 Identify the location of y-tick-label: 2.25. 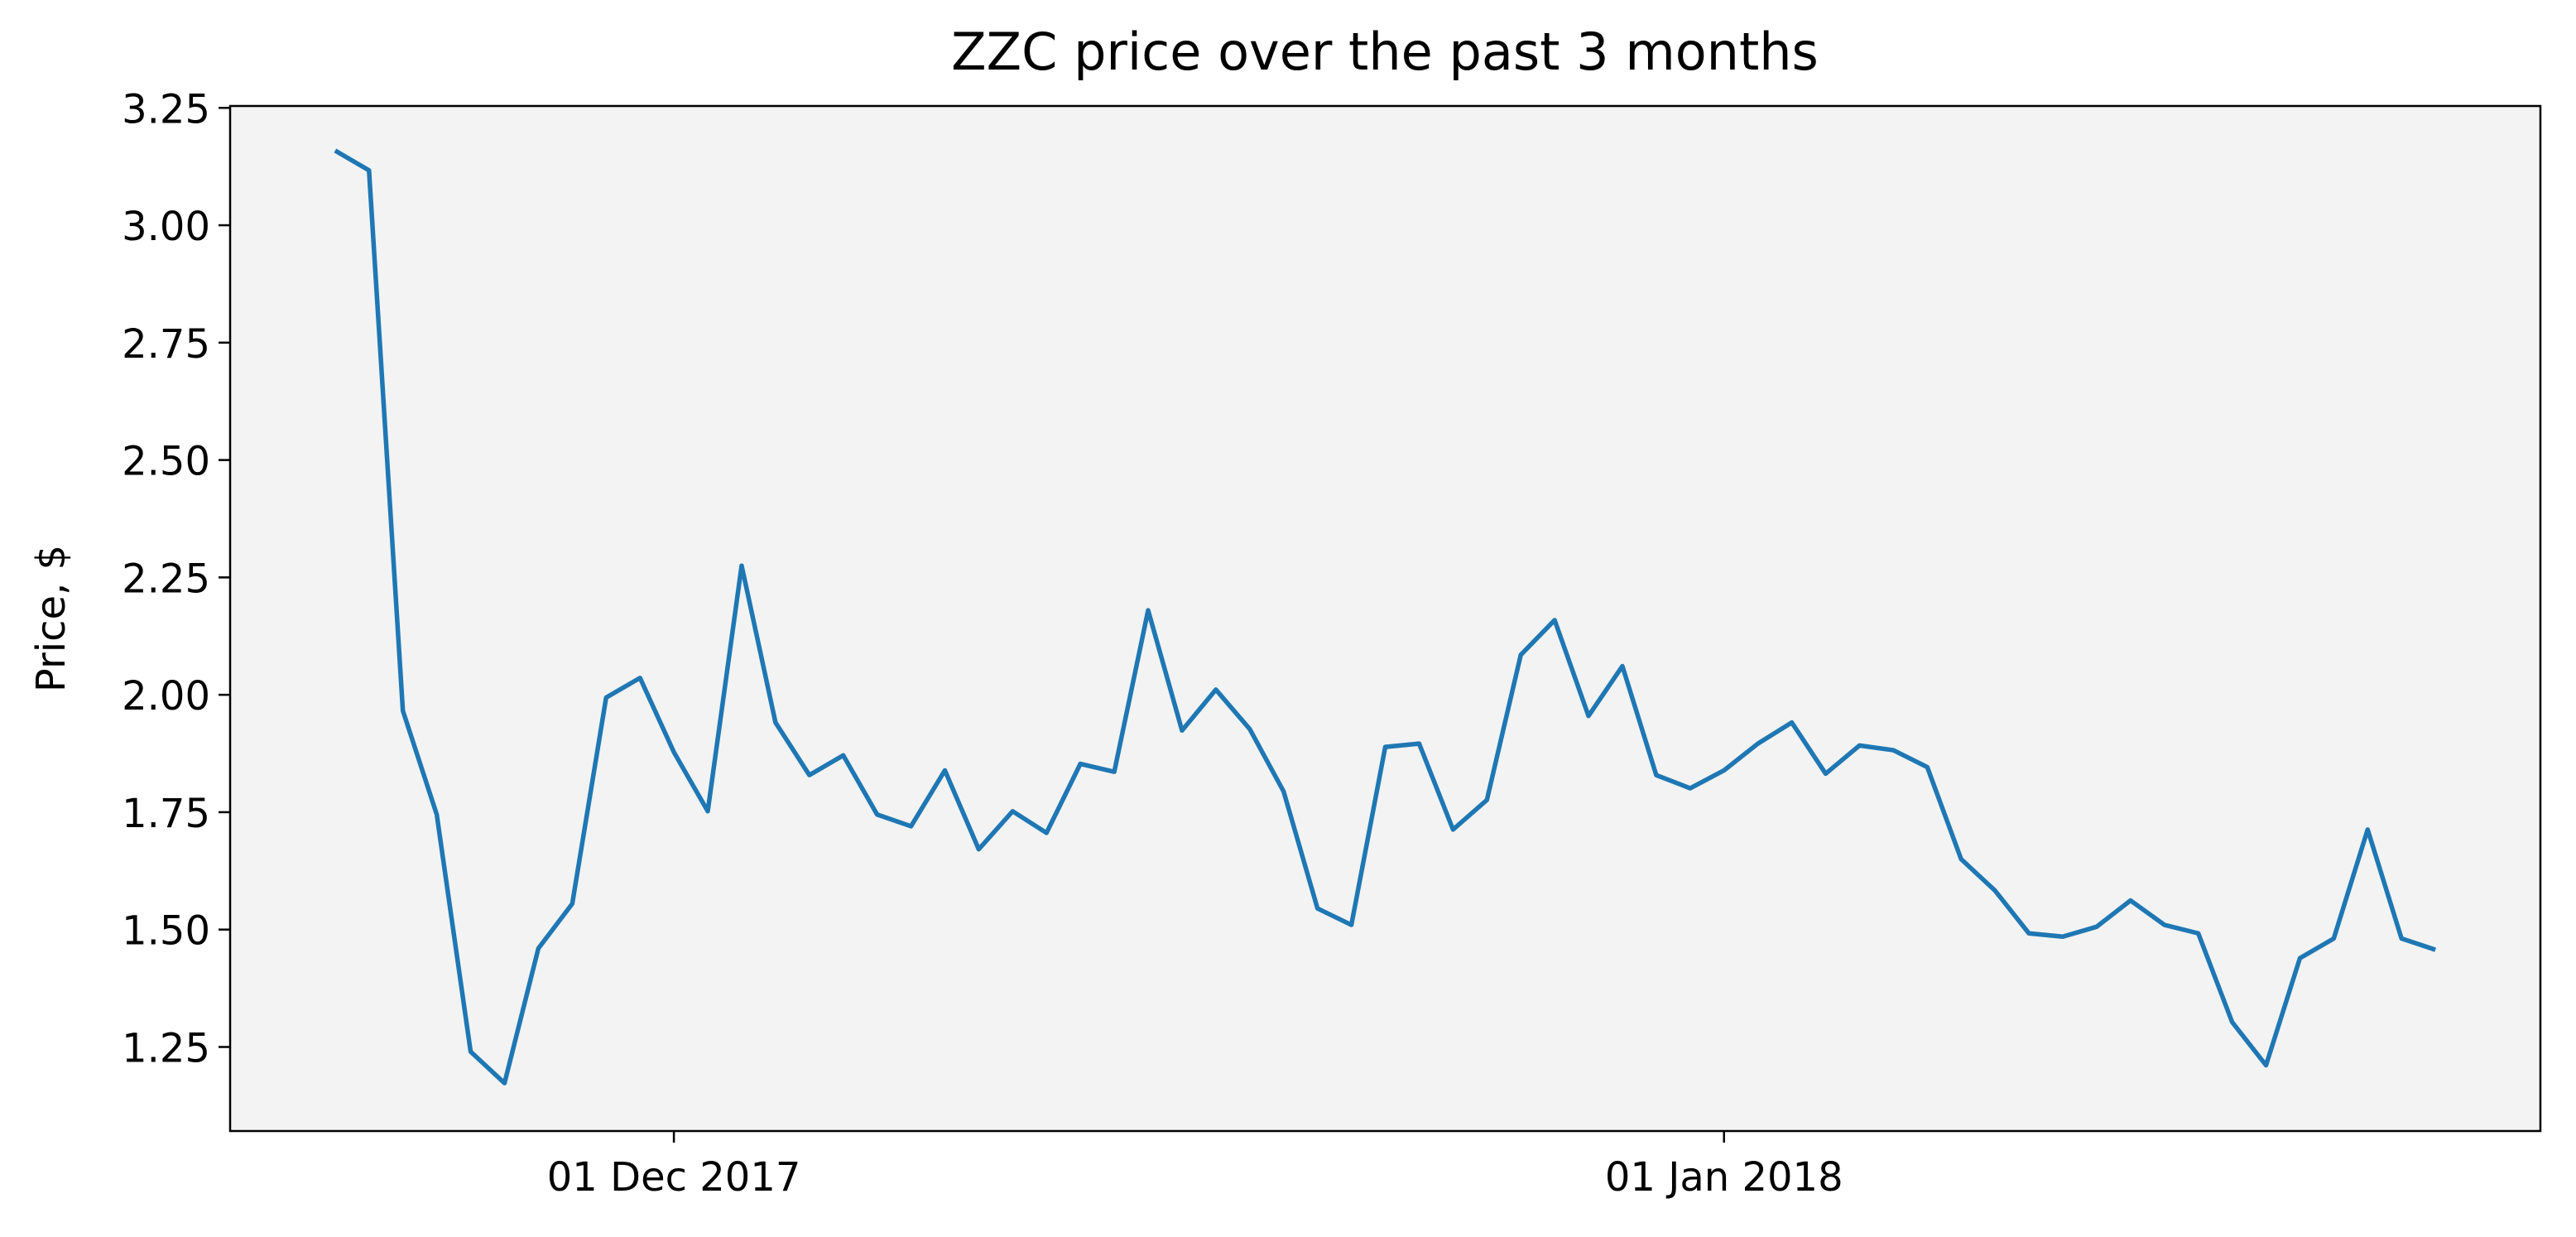
(166, 579).